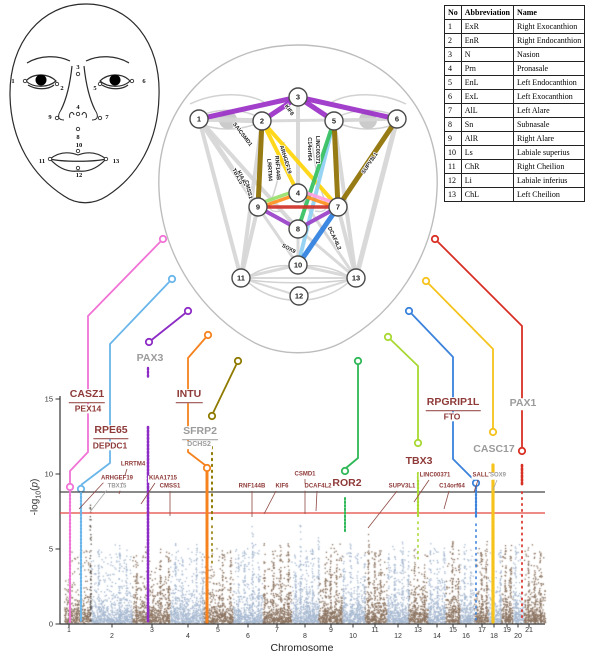 The height and width of the screenshot is (660, 600). I want to click on gene-label-small: RNF144B, so click(252, 487).